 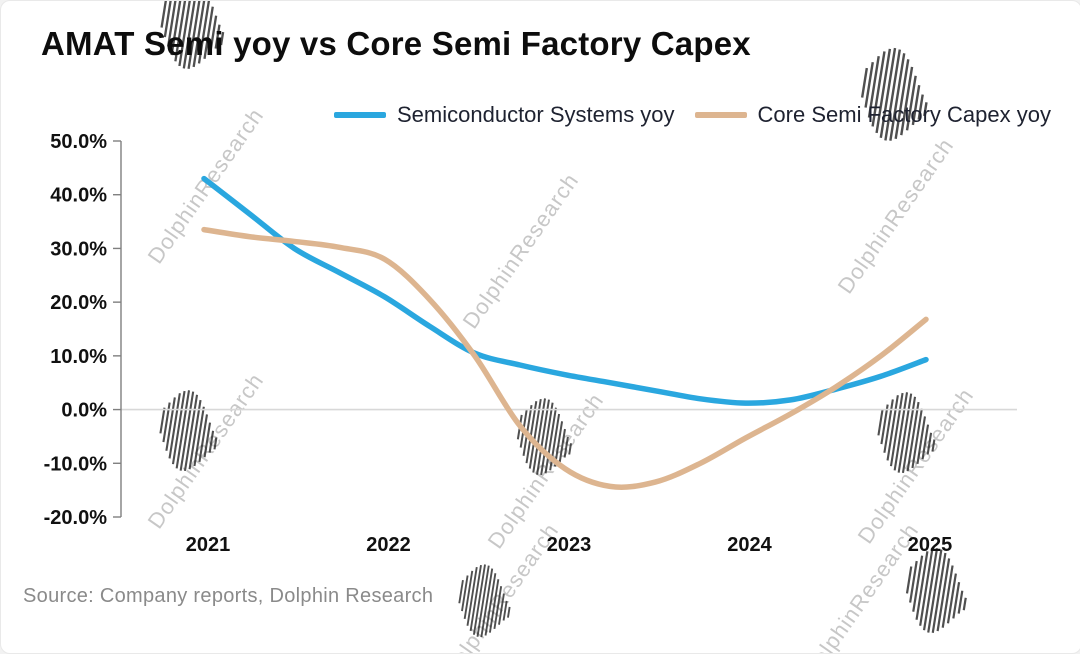 I want to click on svg-text: 10.0%, so click(x=78, y=357).